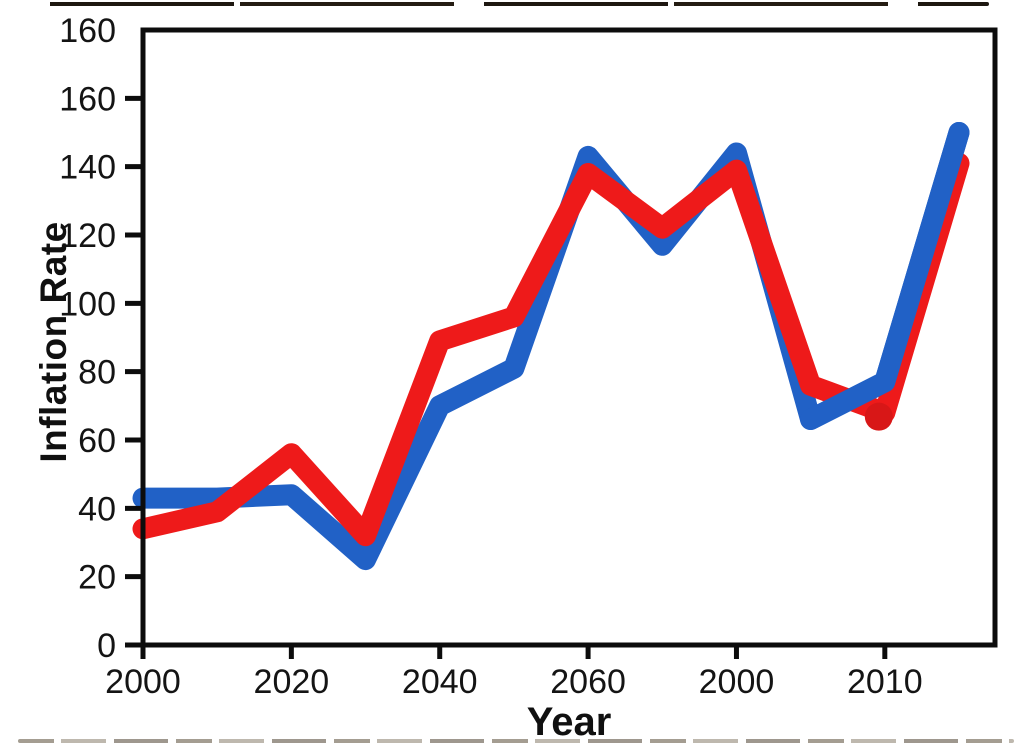 The height and width of the screenshot is (747, 1024). I want to click on y-axis-title: Inflation Rate, so click(53, 342).